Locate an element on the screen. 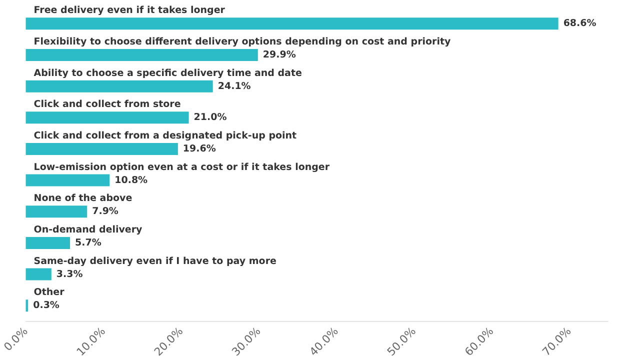 This screenshot has height=360, width=640. y-tick-label: Ability to choose a specific delivery time and date is located at coordinates (168, 73).